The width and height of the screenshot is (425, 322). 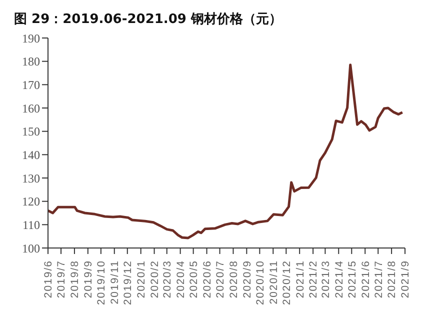 What do you see at coordinates (75, 279) in the screenshot?
I see `x-tick-label: 2019/8` at bounding box center [75, 279].